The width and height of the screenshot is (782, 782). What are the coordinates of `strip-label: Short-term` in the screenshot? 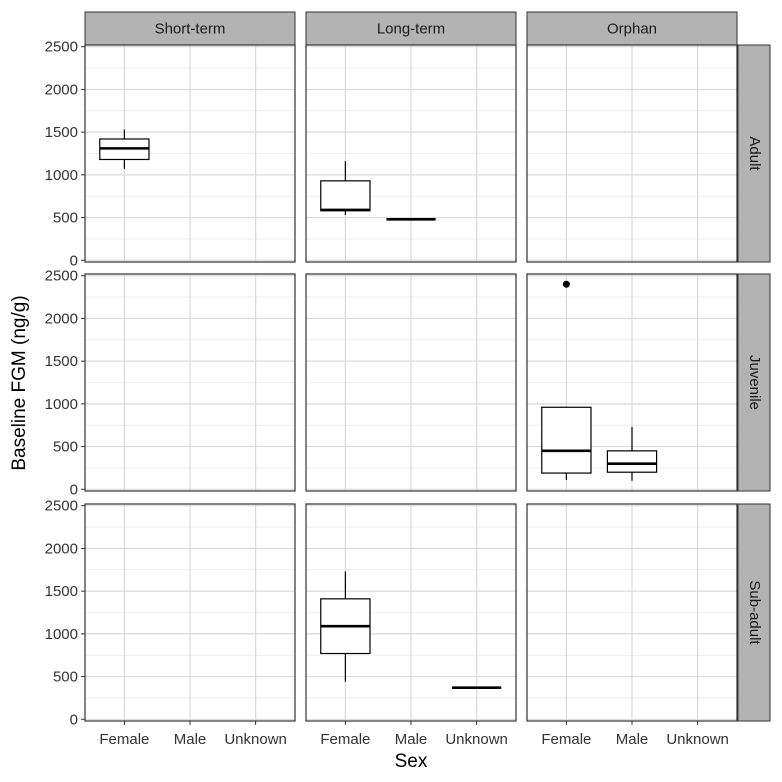 It's located at (190, 28).